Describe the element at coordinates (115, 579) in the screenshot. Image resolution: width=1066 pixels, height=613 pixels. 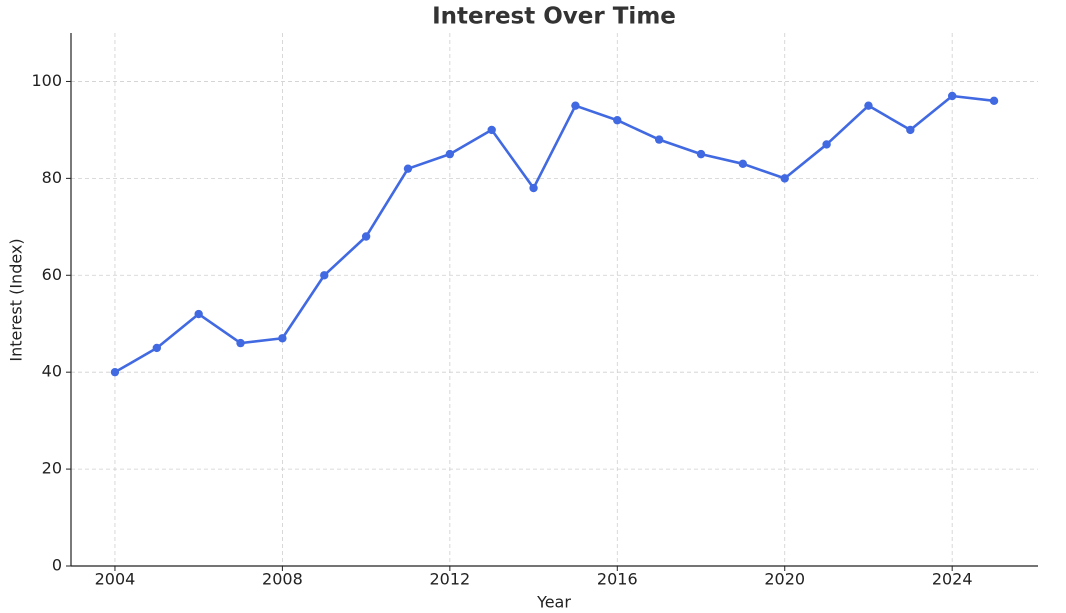
I see `x-tick-label: 2004` at that location.